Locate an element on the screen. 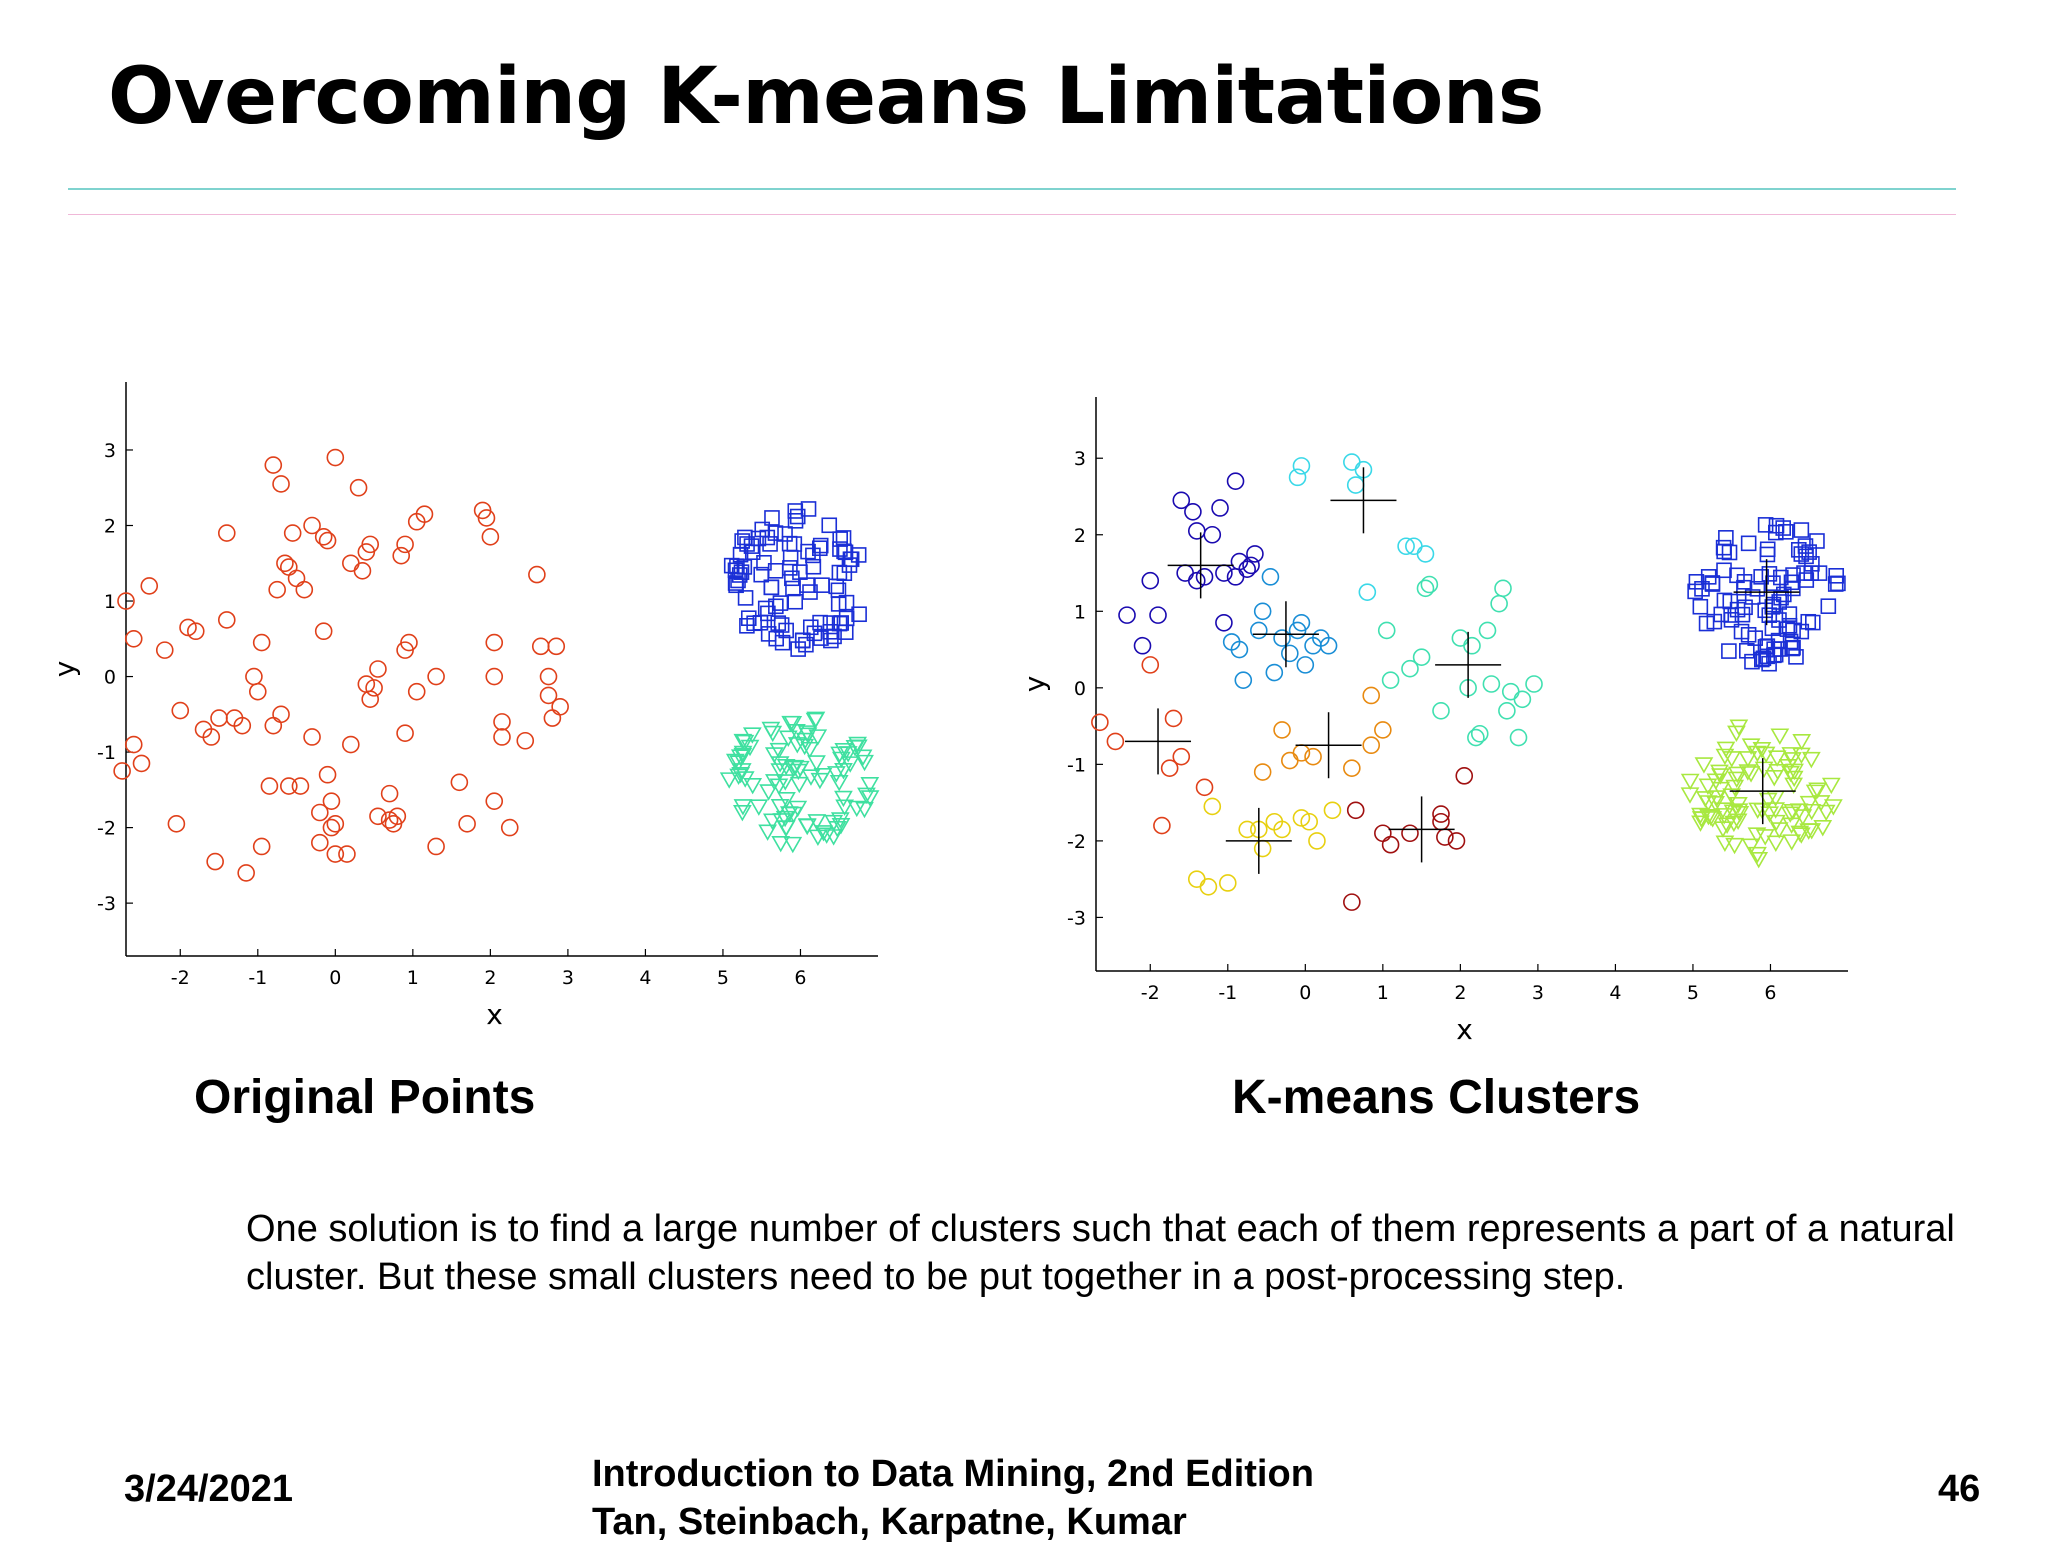 Image resolution: width=2048 pixels, height=1546 pixels. slide-title: Overcoming K-means Limitations is located at coordinates (826, 97).